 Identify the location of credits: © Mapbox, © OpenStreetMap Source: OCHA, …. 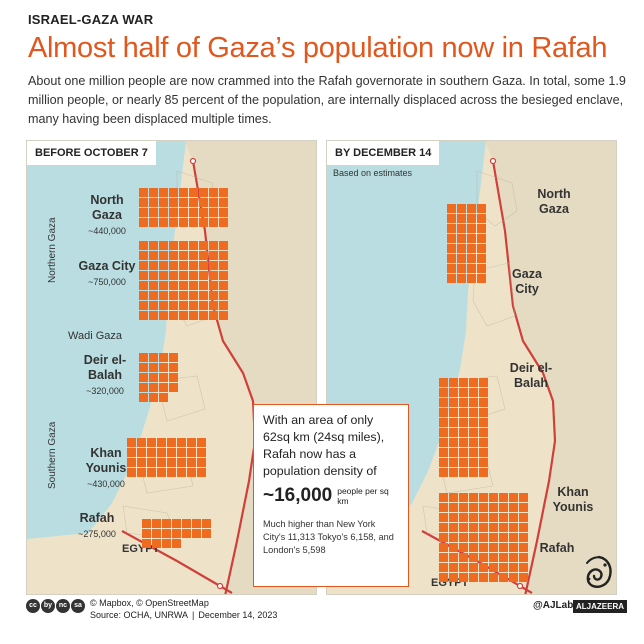
(184, 609).